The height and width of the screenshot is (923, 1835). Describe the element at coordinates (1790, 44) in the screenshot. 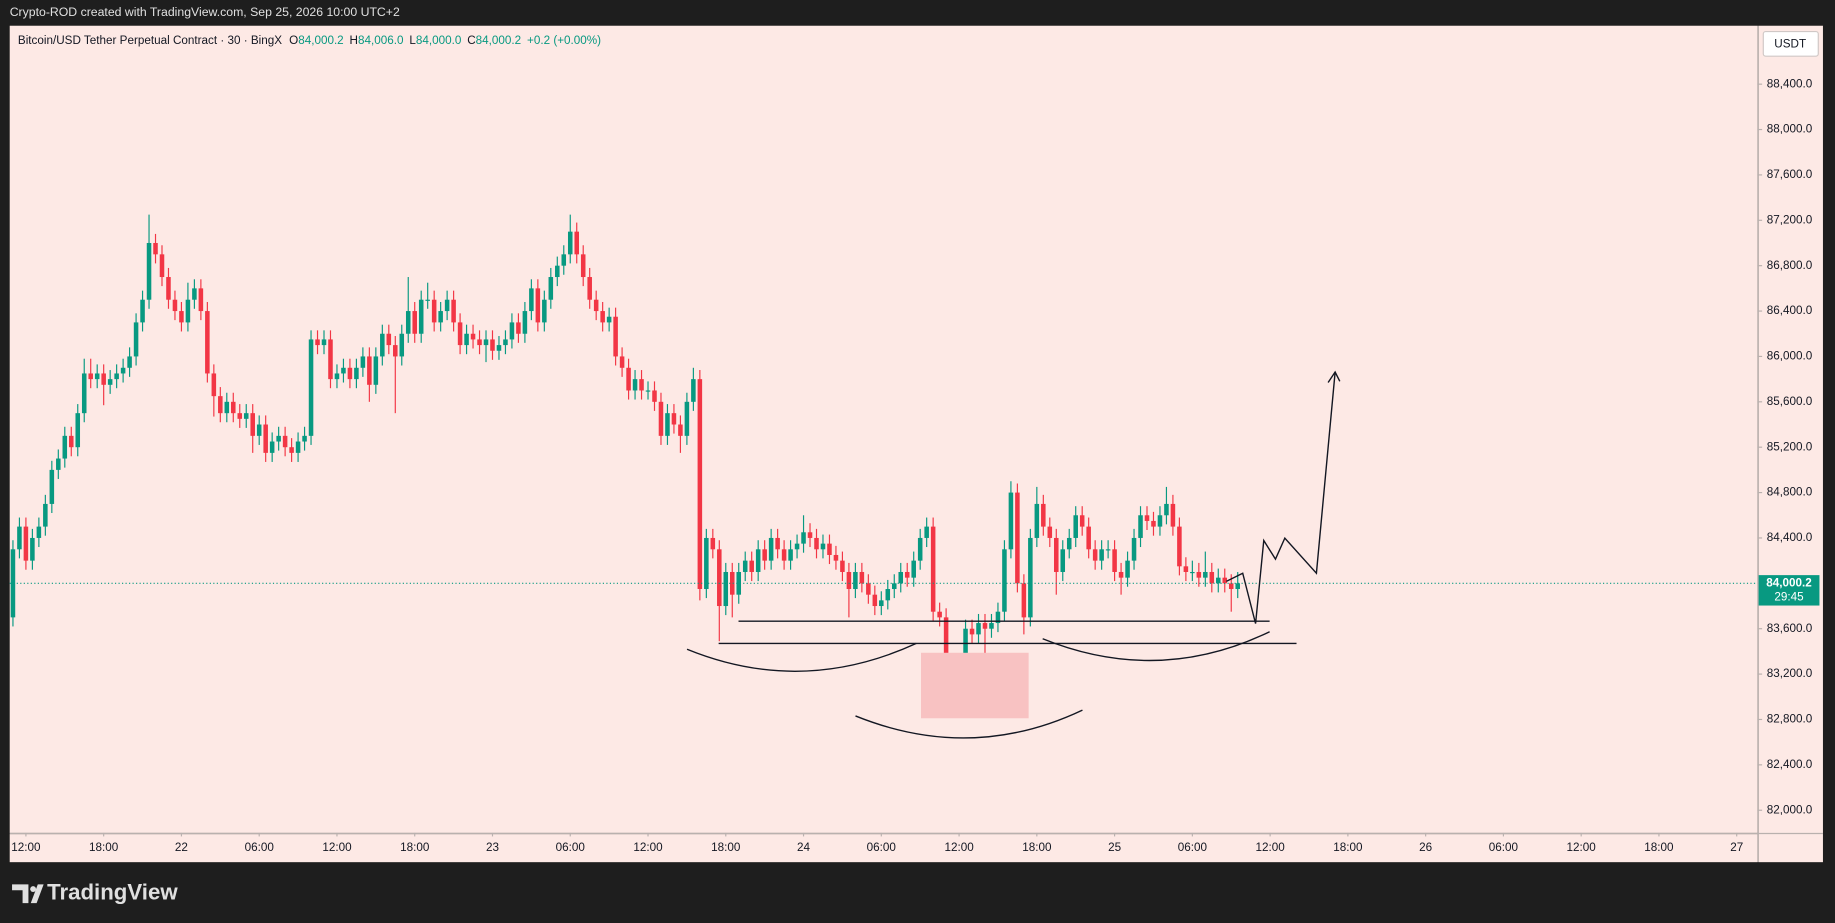

I see `currency-box` at that location.